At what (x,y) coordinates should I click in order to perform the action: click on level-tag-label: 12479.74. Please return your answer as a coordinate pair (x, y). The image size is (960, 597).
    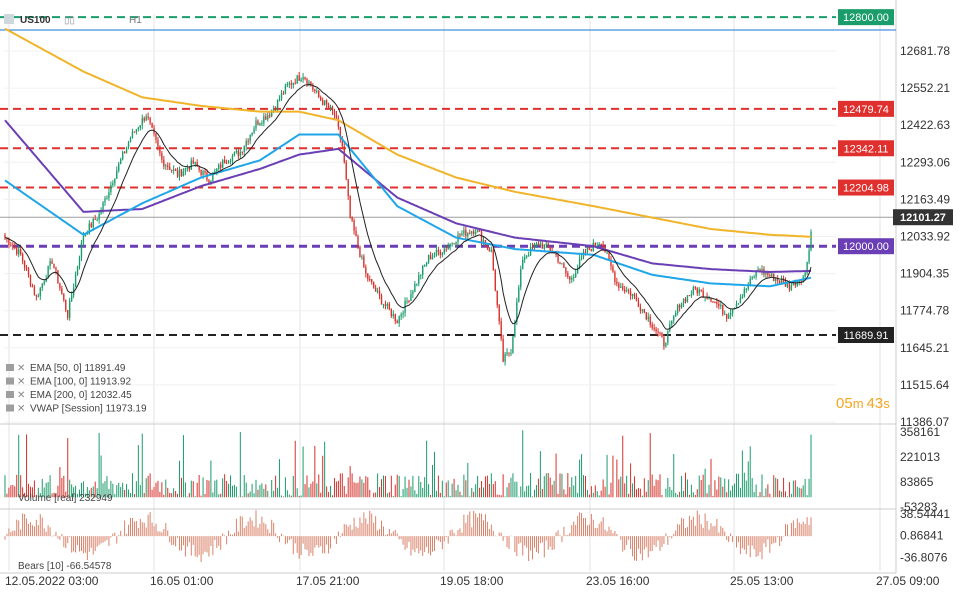
    Looking at the image, I should click on (866, 110).